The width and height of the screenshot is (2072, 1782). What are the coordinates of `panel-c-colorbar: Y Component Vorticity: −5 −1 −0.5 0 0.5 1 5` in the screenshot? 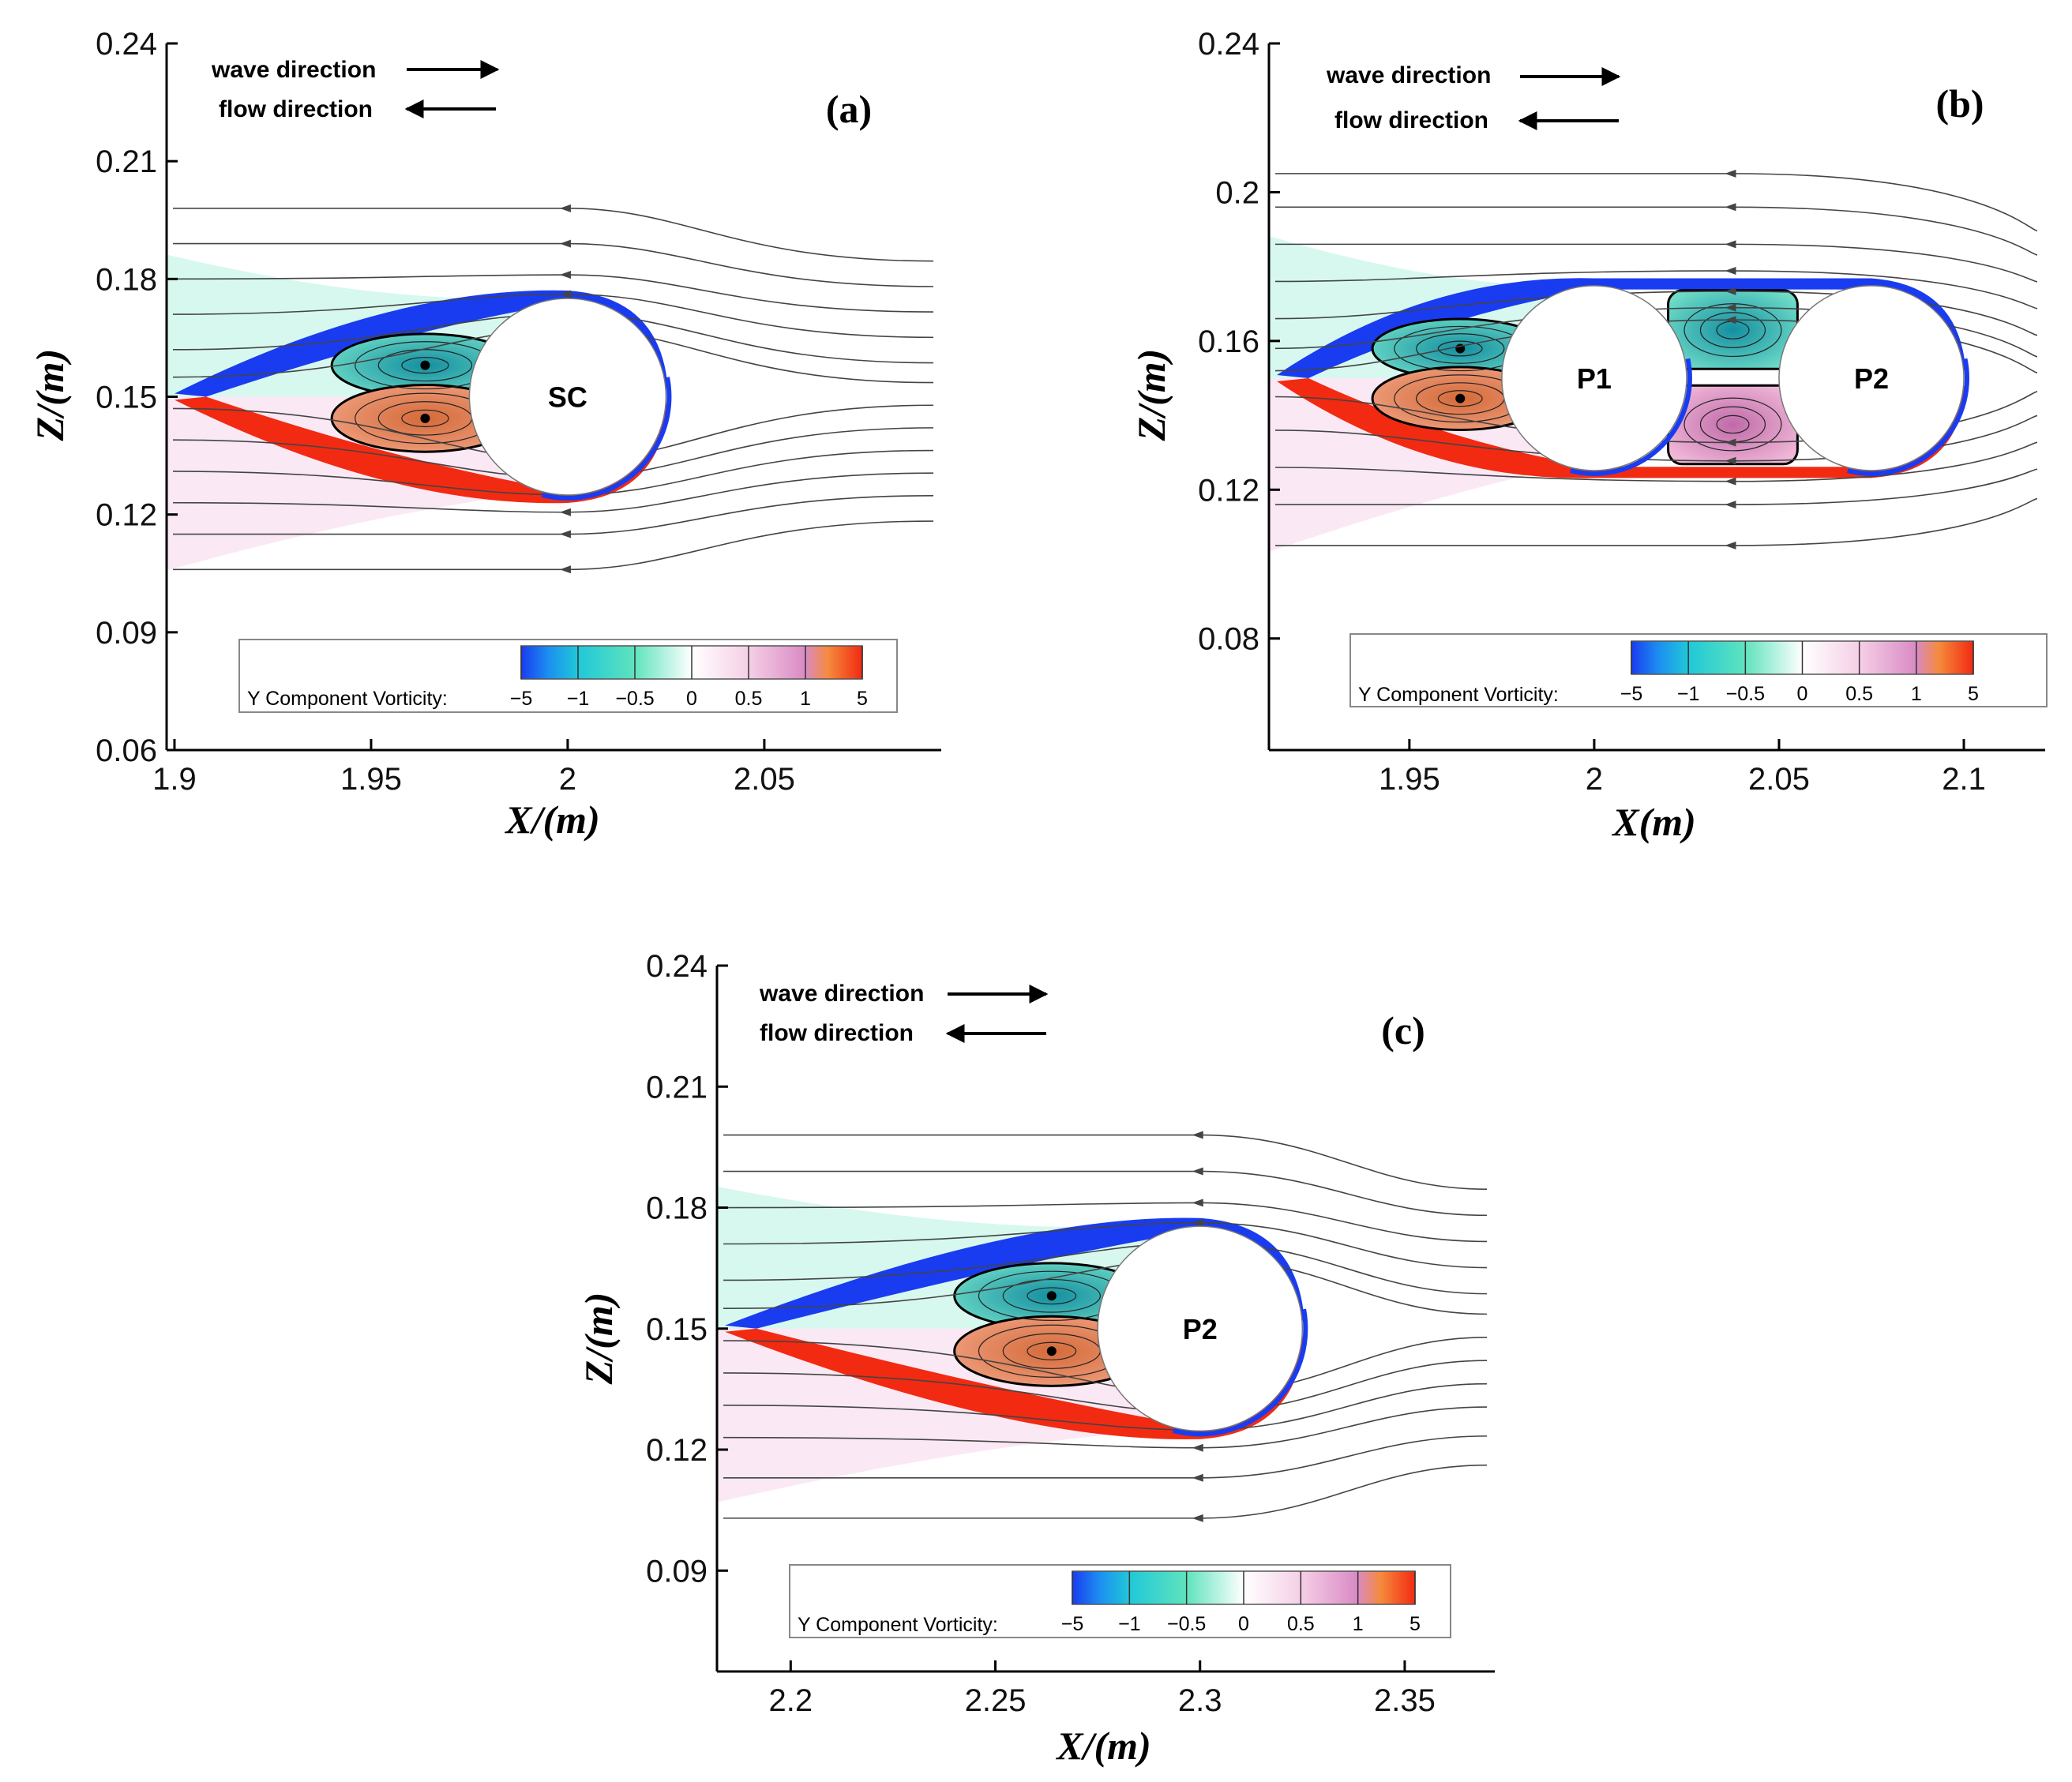 It's located at (1120, 1601).